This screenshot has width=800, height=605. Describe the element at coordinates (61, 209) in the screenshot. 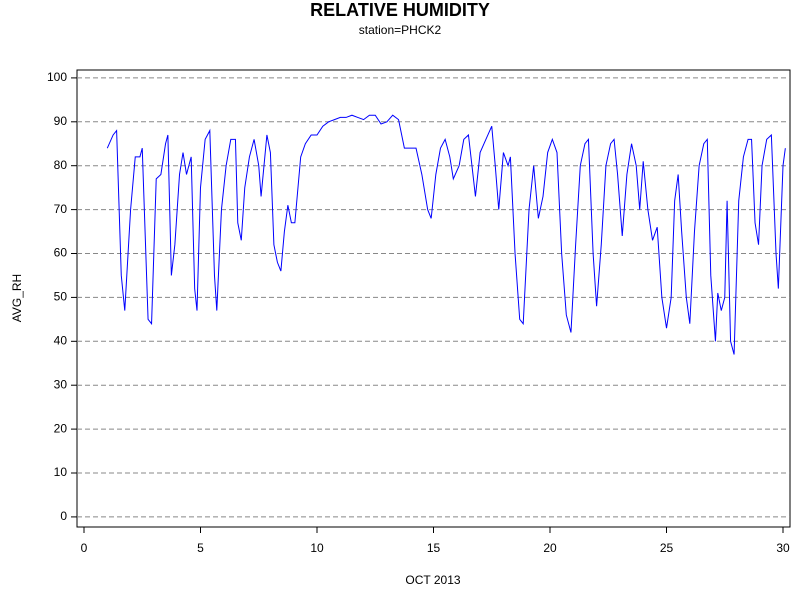

I see `y-tick-label: 70` at that location.